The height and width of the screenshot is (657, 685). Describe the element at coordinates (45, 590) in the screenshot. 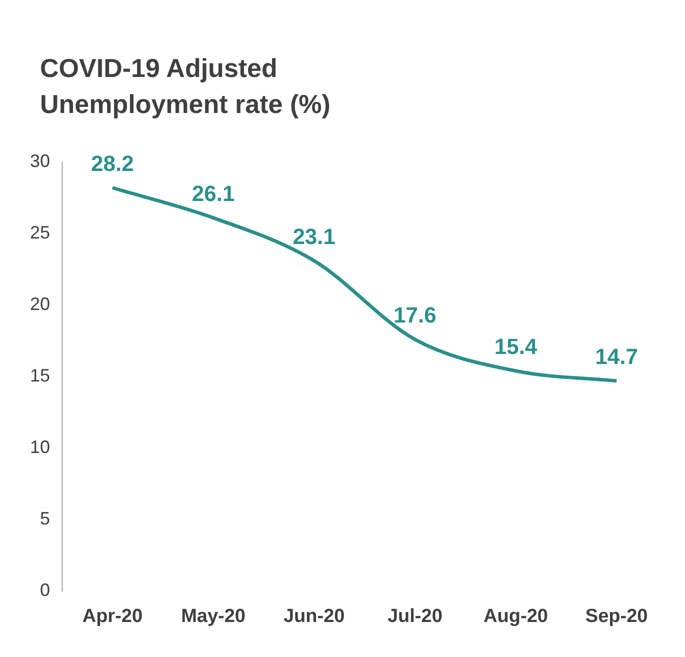

I see `y-tick-label: 0` at that location.